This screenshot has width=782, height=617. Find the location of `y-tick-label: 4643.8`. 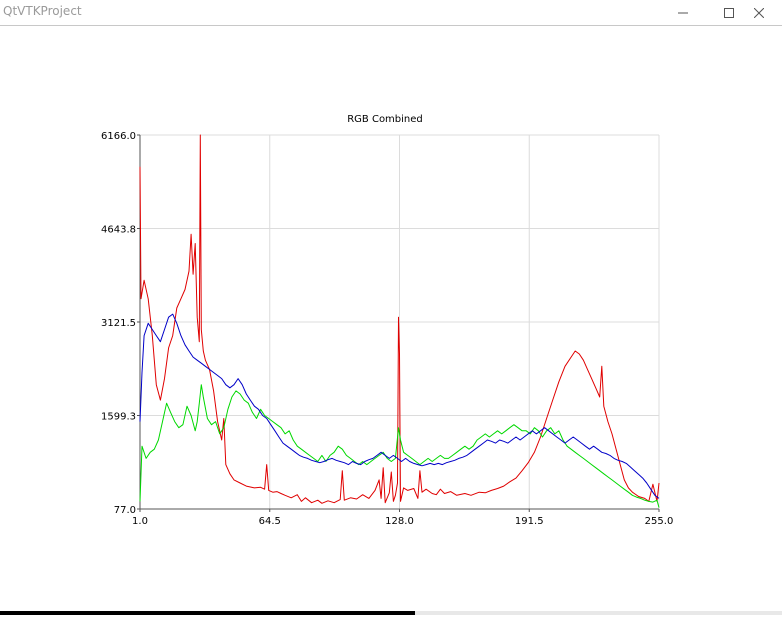

y-tick-label: 4643.8 is located at coordinates (118, 229).